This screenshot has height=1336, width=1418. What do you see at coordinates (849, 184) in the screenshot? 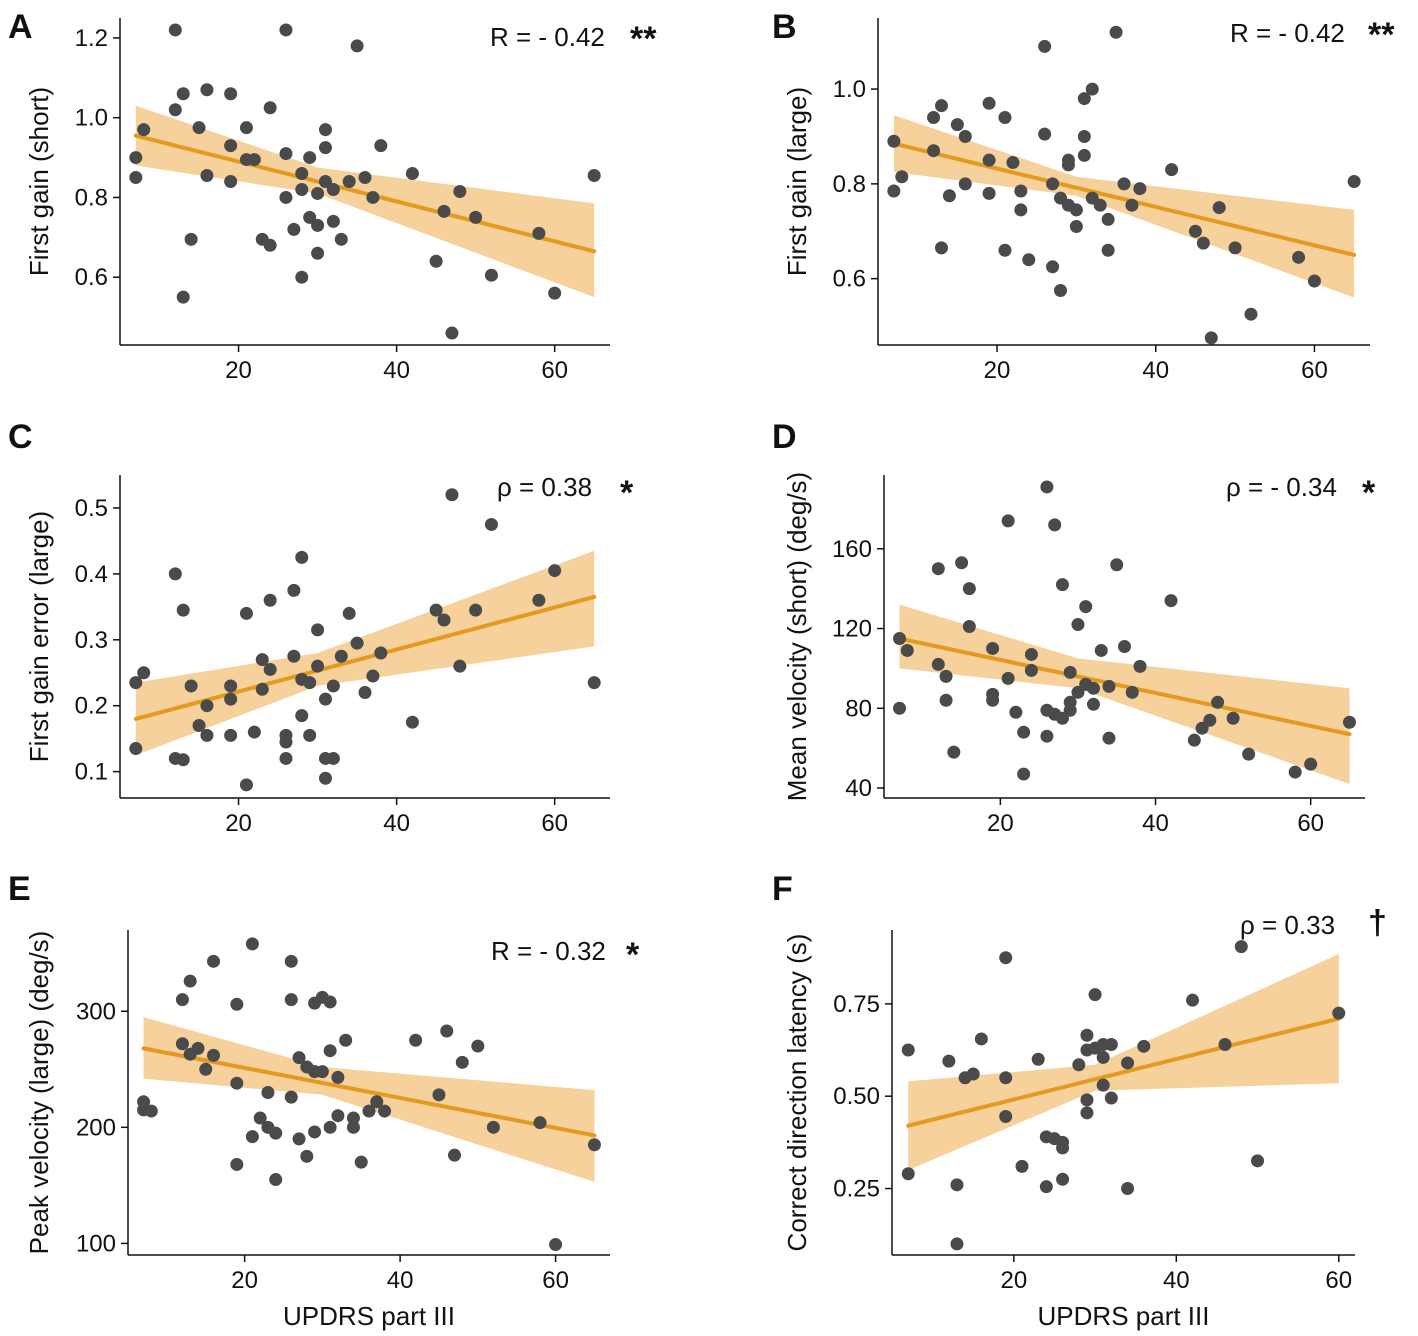
I see `y-tick-label: 0.8` at bounding box center [849, 184].